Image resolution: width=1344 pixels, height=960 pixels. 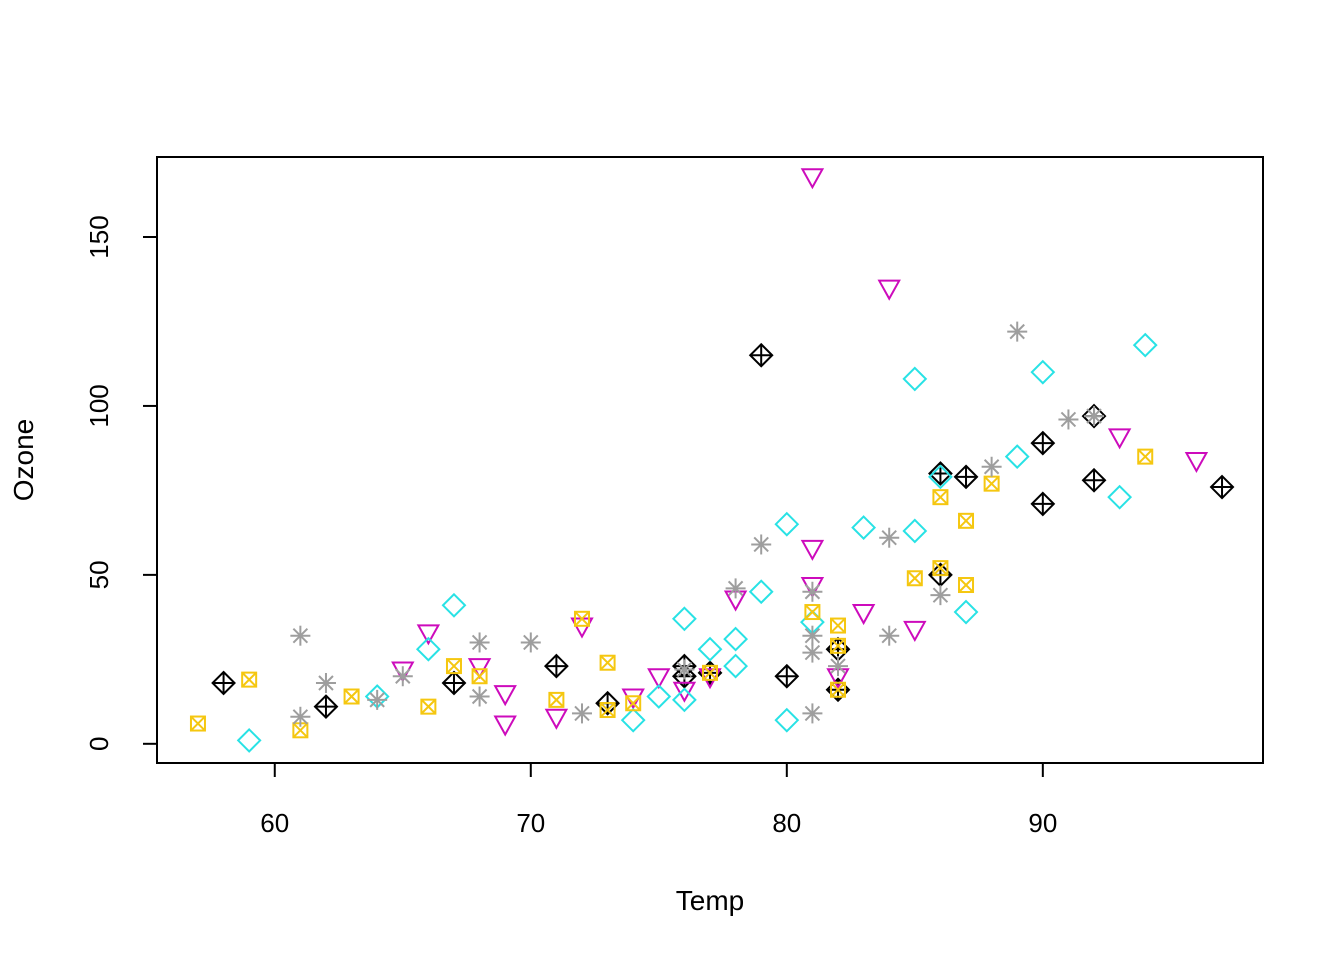 What do you see at coordinates (710, 900) in the screenshot?
I see `x-axis-title: Temp` at bounding box center [710, 900].